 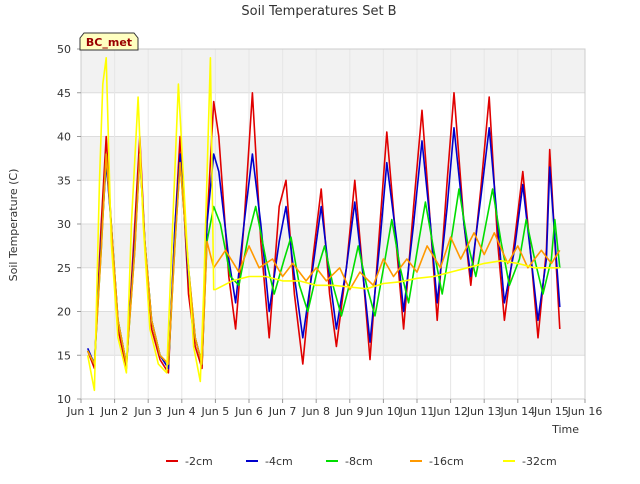 What do you see at coordinates (282, 411) in the screenshot?
I see `x-tick-label: Jun 7` at bounding box center [282, 411].